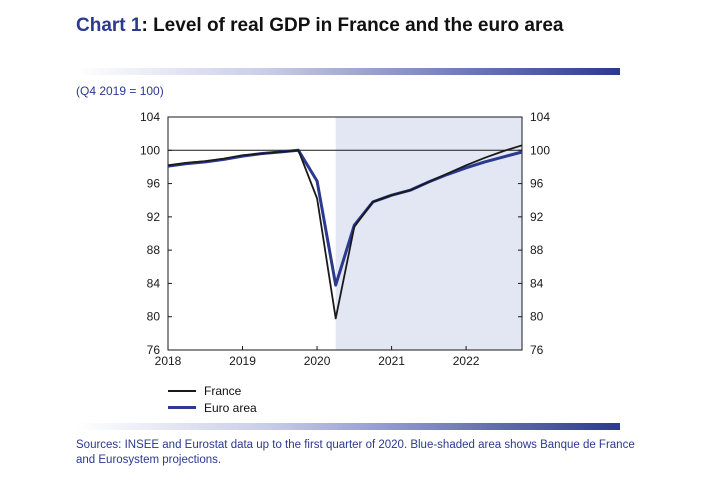 The image size is (720, 480). Describe the element at coordinates (537, 317) in the screenshot. I see `y-tick-label-right: 80` at that location.